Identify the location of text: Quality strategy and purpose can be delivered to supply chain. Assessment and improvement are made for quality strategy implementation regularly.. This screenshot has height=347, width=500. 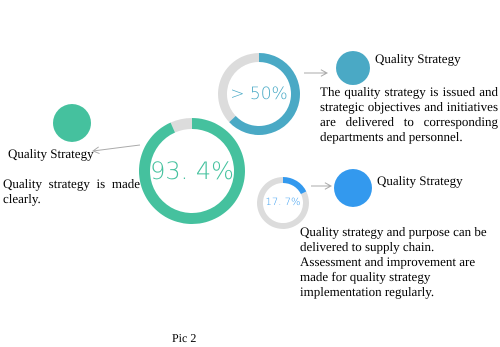
(394, 261).